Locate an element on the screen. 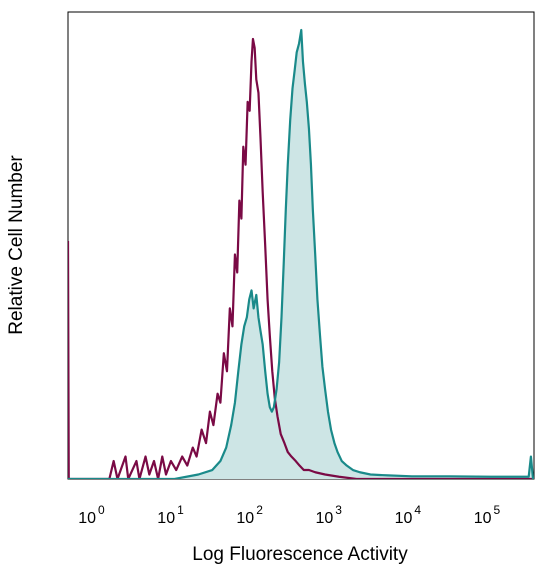  x-tick-exponent: 1 is located at coordinates (180, 510).